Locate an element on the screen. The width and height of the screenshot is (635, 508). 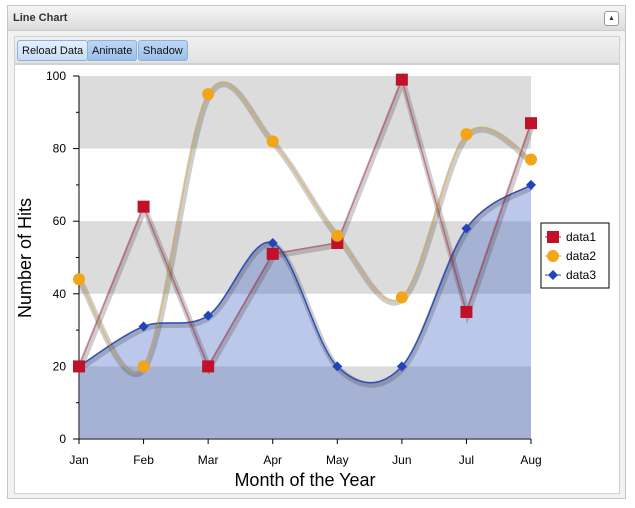
y-tick-label: 60 is located at coordinates (60, 221).